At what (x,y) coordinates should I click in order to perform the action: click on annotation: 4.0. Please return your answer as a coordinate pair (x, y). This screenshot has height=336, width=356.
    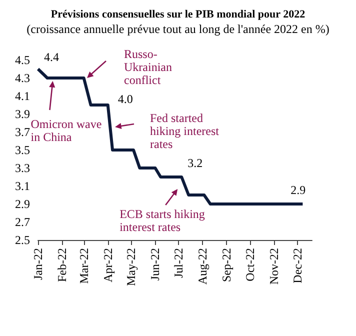
    Looking at the image, I should click on (126, 99).